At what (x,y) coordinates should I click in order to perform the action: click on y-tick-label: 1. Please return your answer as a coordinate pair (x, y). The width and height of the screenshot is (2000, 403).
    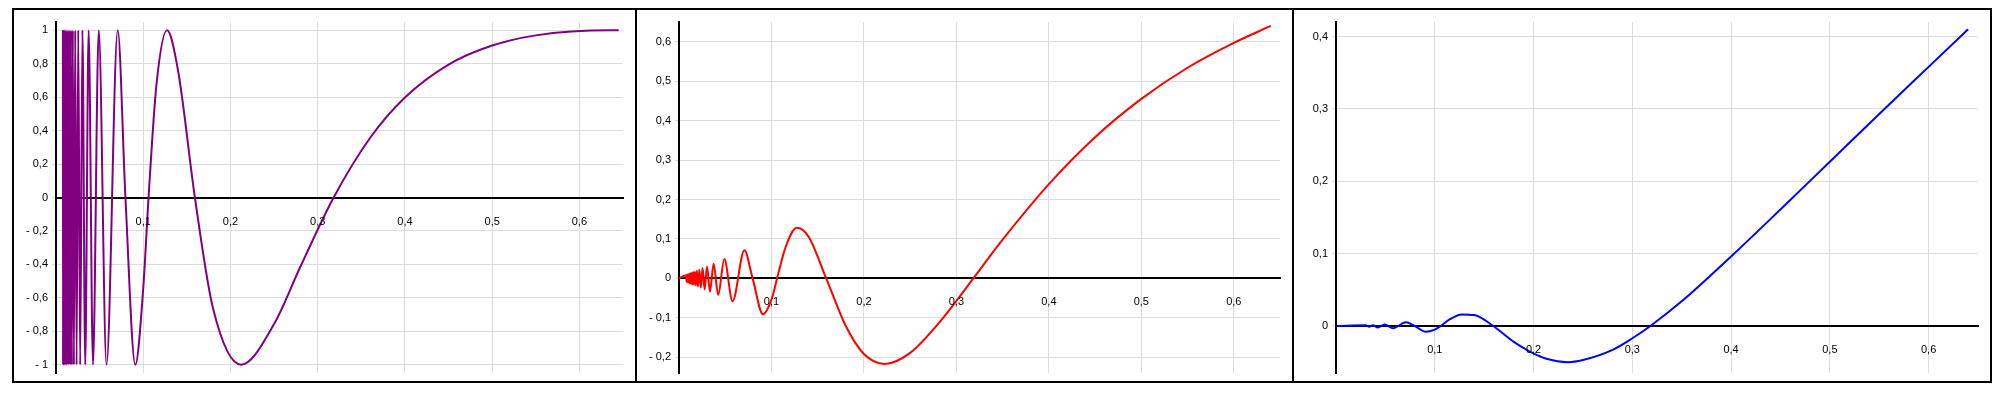
    Looking at the image, I should click on (44, 29).